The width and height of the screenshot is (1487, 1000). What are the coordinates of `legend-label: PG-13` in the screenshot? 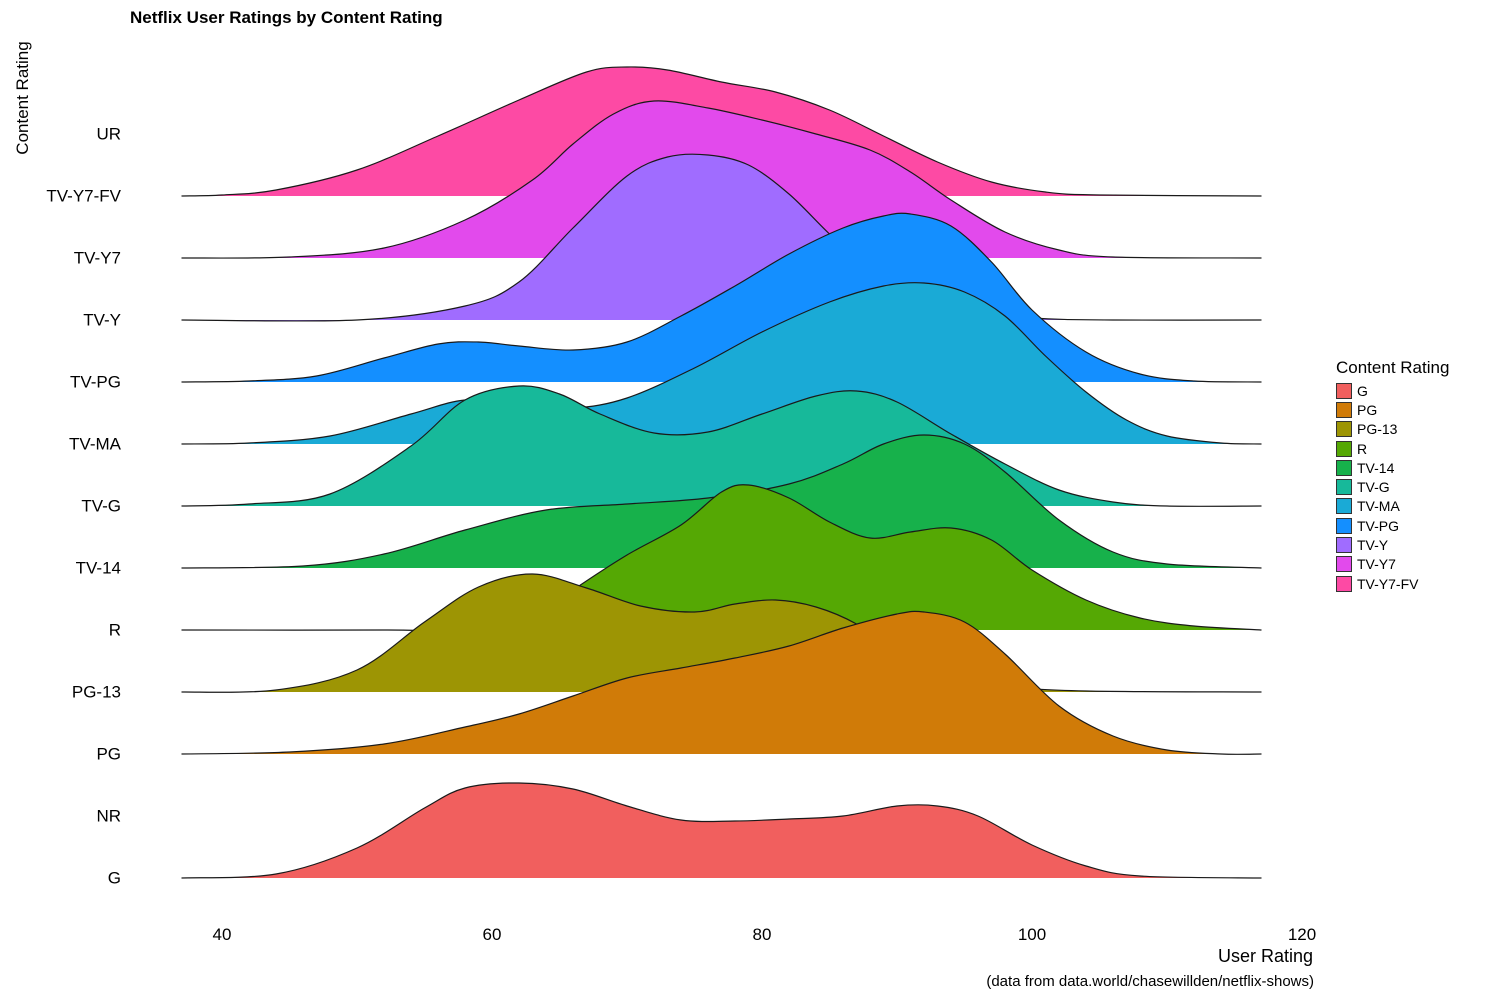 It's located at (1377, 429).